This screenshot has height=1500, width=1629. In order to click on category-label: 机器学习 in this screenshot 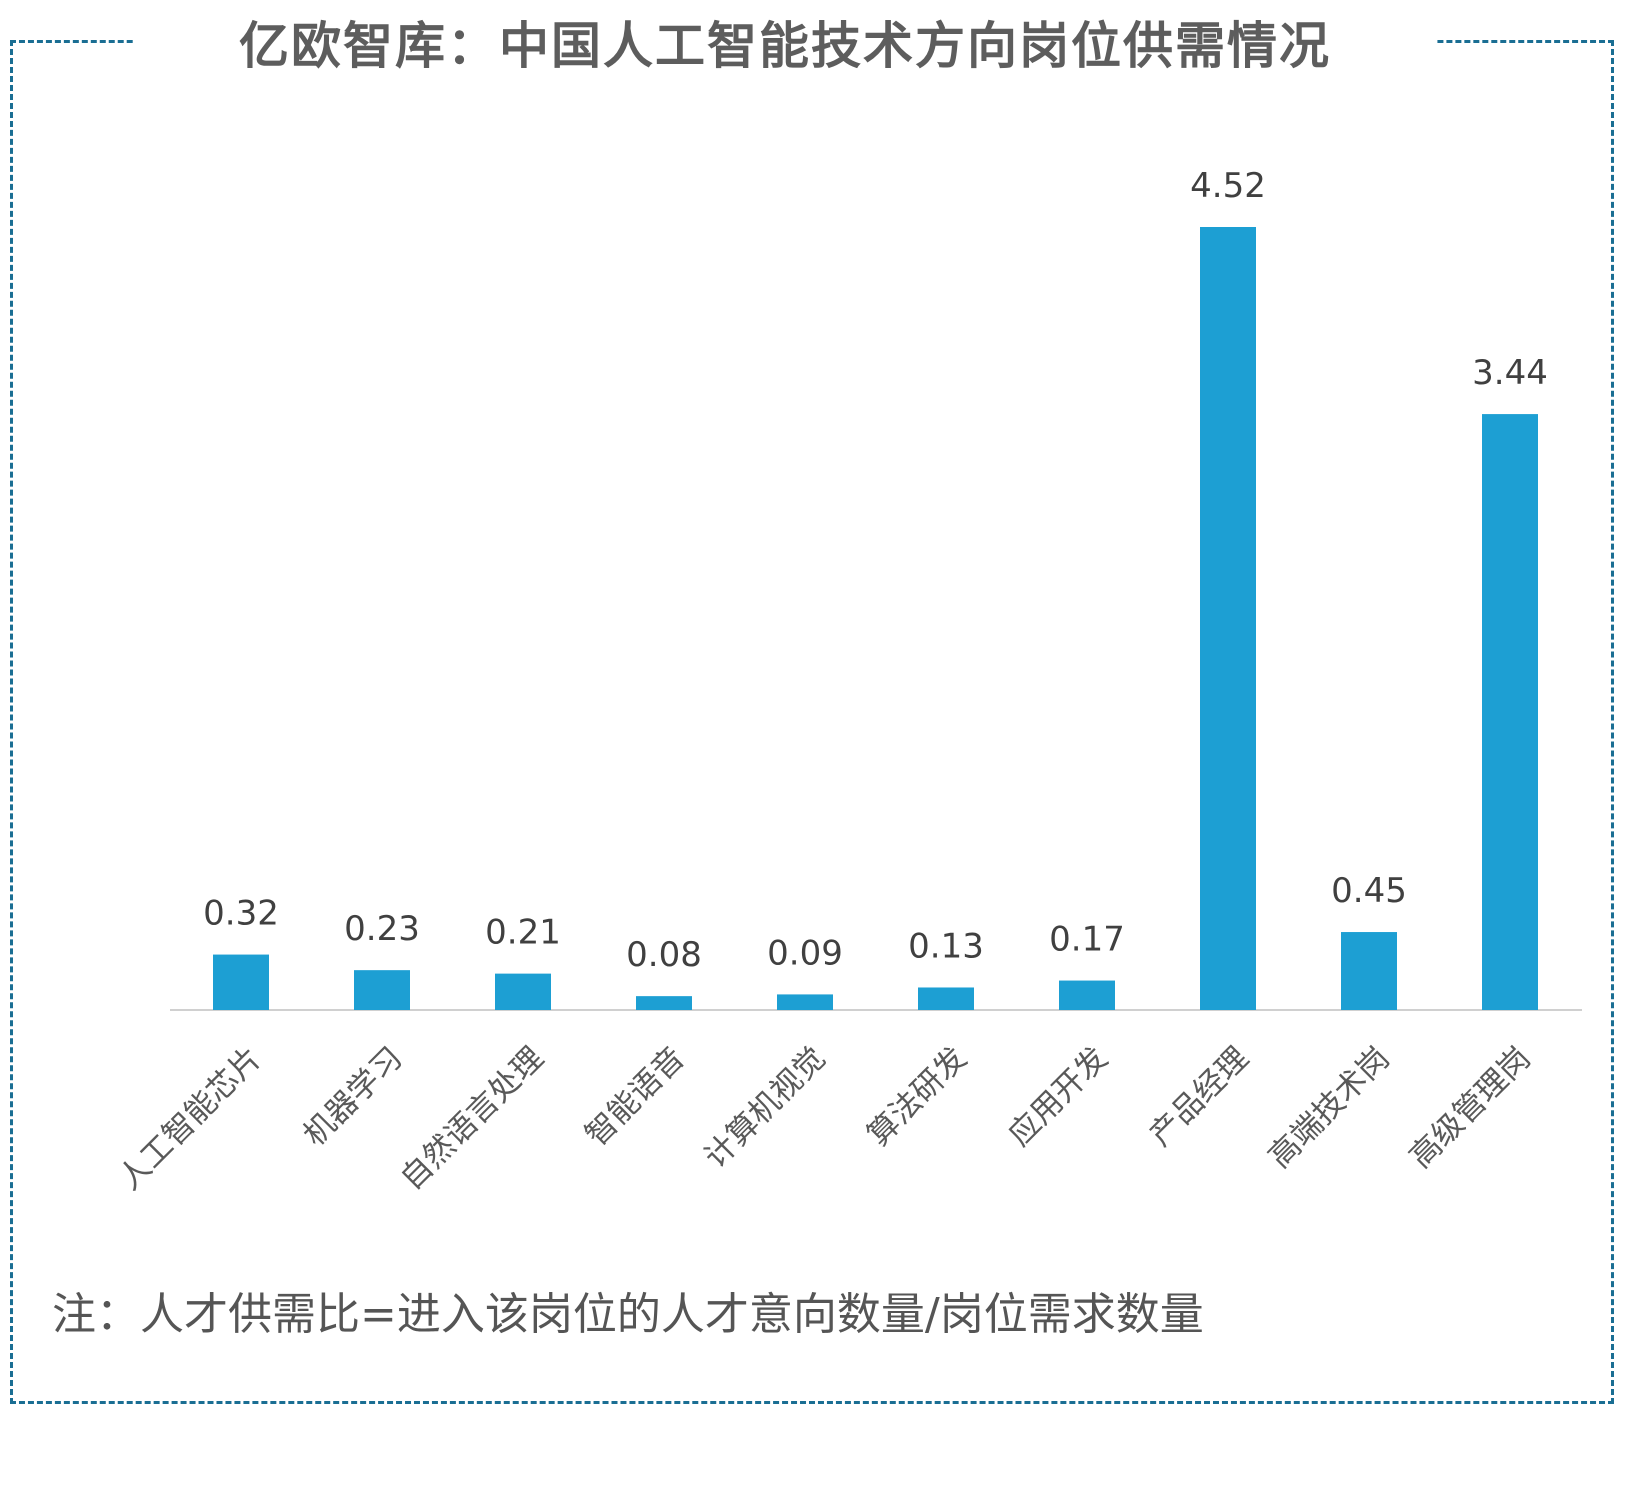, I will do `click(353, 1096)`.